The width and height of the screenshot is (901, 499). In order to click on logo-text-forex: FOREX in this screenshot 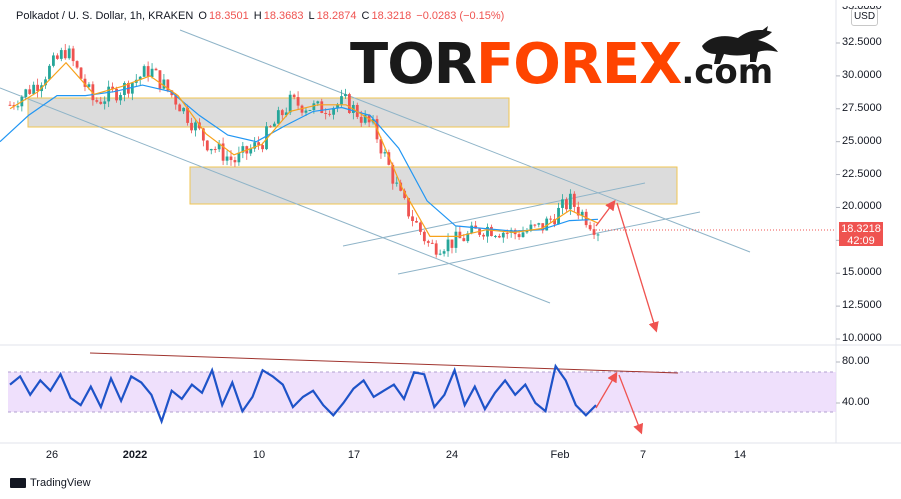, I will do `click(578, 64)`.